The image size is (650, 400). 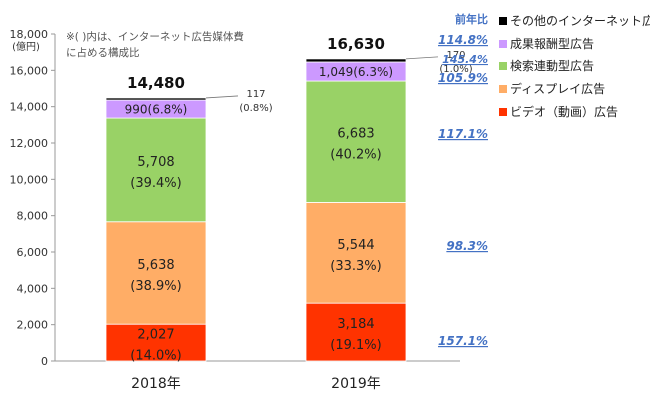 I want to click on yoy-value: 117.1%, so click(x=463, y=134).